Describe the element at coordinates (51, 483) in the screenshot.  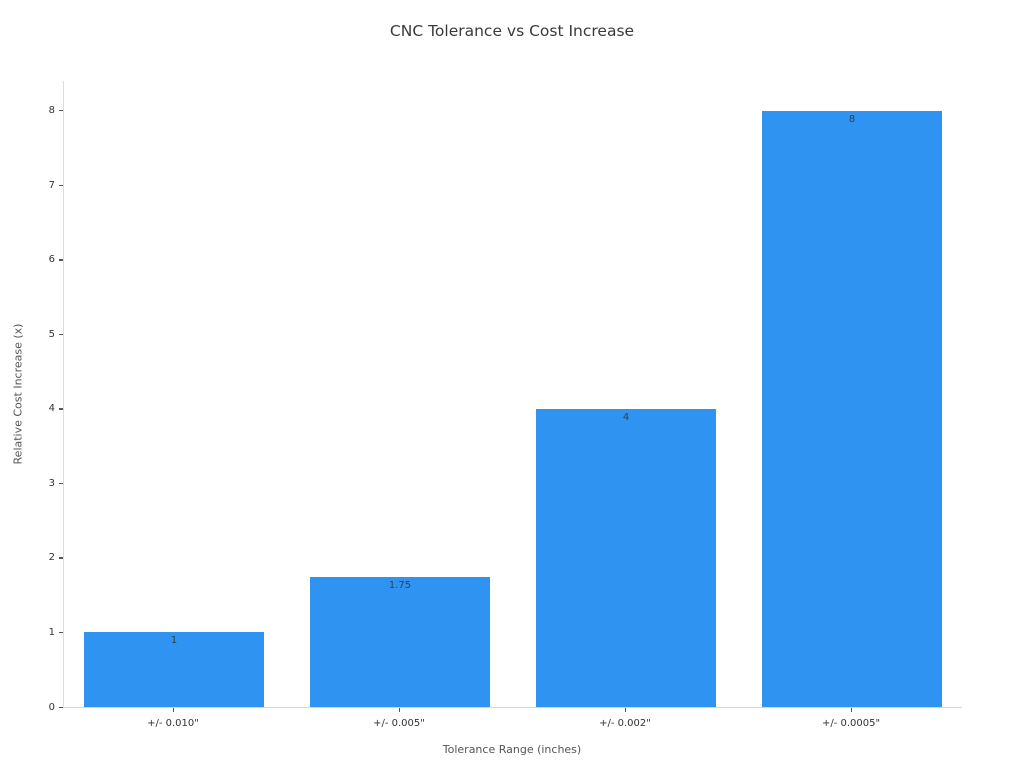
I see `y-tick-label: 3` at that location.